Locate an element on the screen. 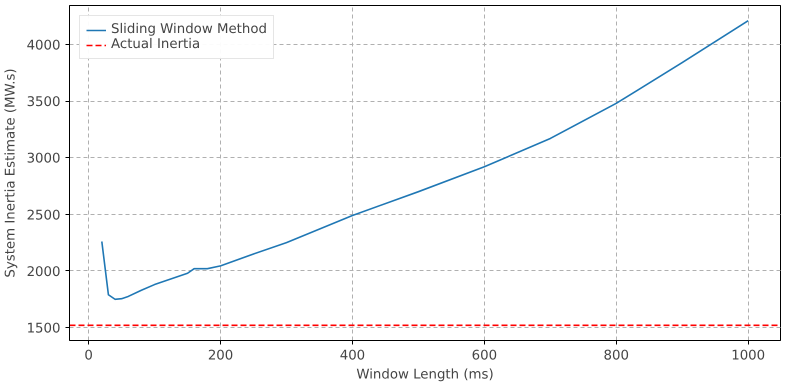 The width and height of the screenshot is (790, 390). x-tick-label: 1000 is located at coordinates (748, 356).